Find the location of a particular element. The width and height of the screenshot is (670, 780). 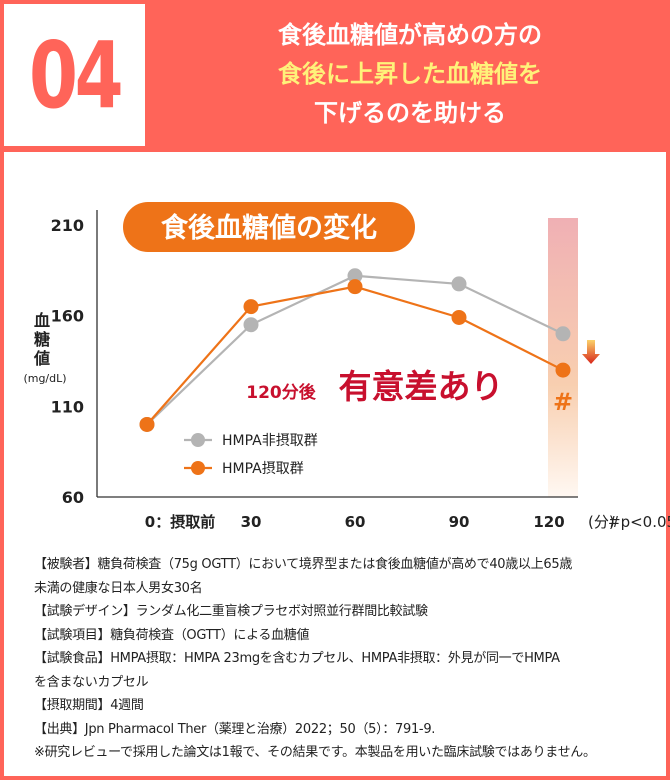

decrease-arrow-icon is located at coordinates (591, 352).